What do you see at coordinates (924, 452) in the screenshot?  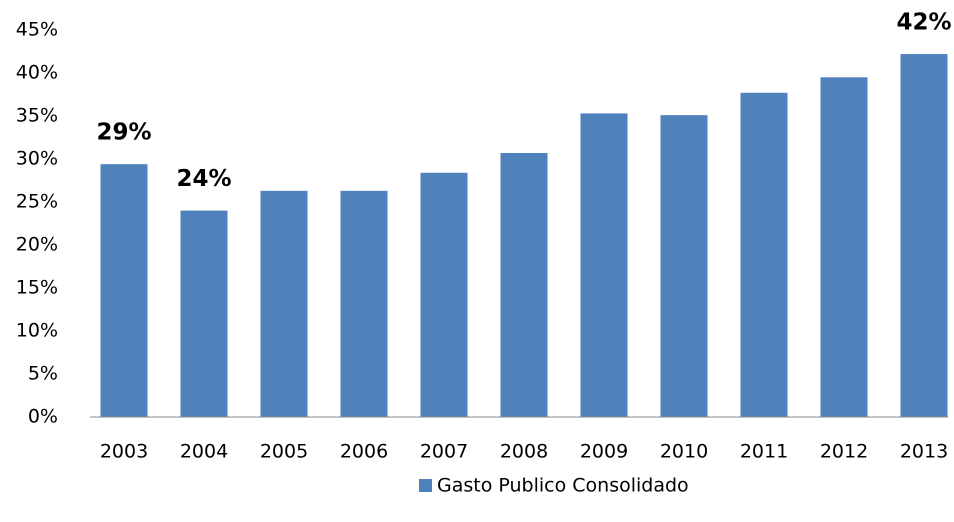 I see `x-tick-label: 2013` at bounding box center [924, 452].